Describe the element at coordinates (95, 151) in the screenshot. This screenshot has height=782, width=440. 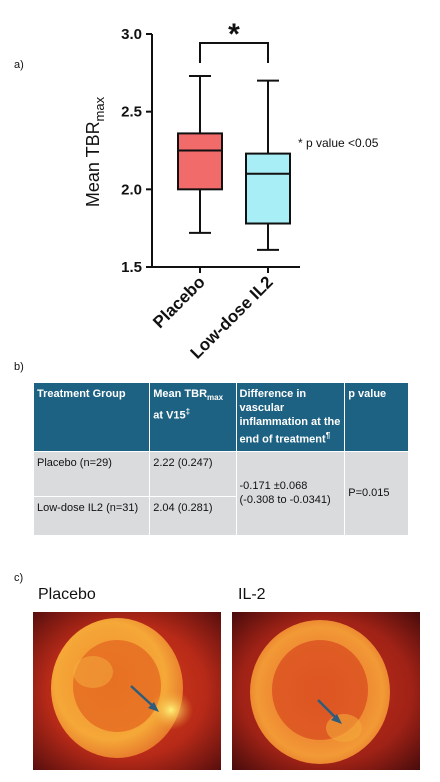
I see `y-axis-label: Mean TBRmax` at that location.